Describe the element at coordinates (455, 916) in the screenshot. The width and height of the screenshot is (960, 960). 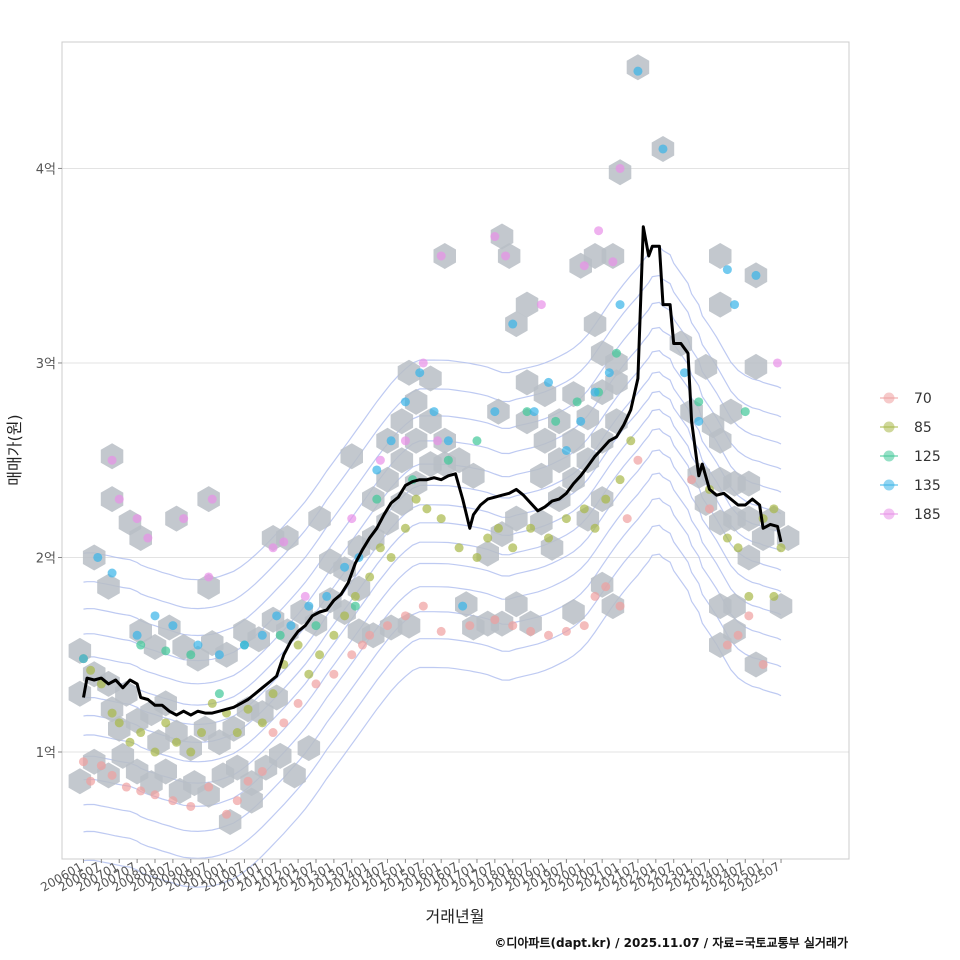
I see `x-axis-title: 거래년월` at that location.